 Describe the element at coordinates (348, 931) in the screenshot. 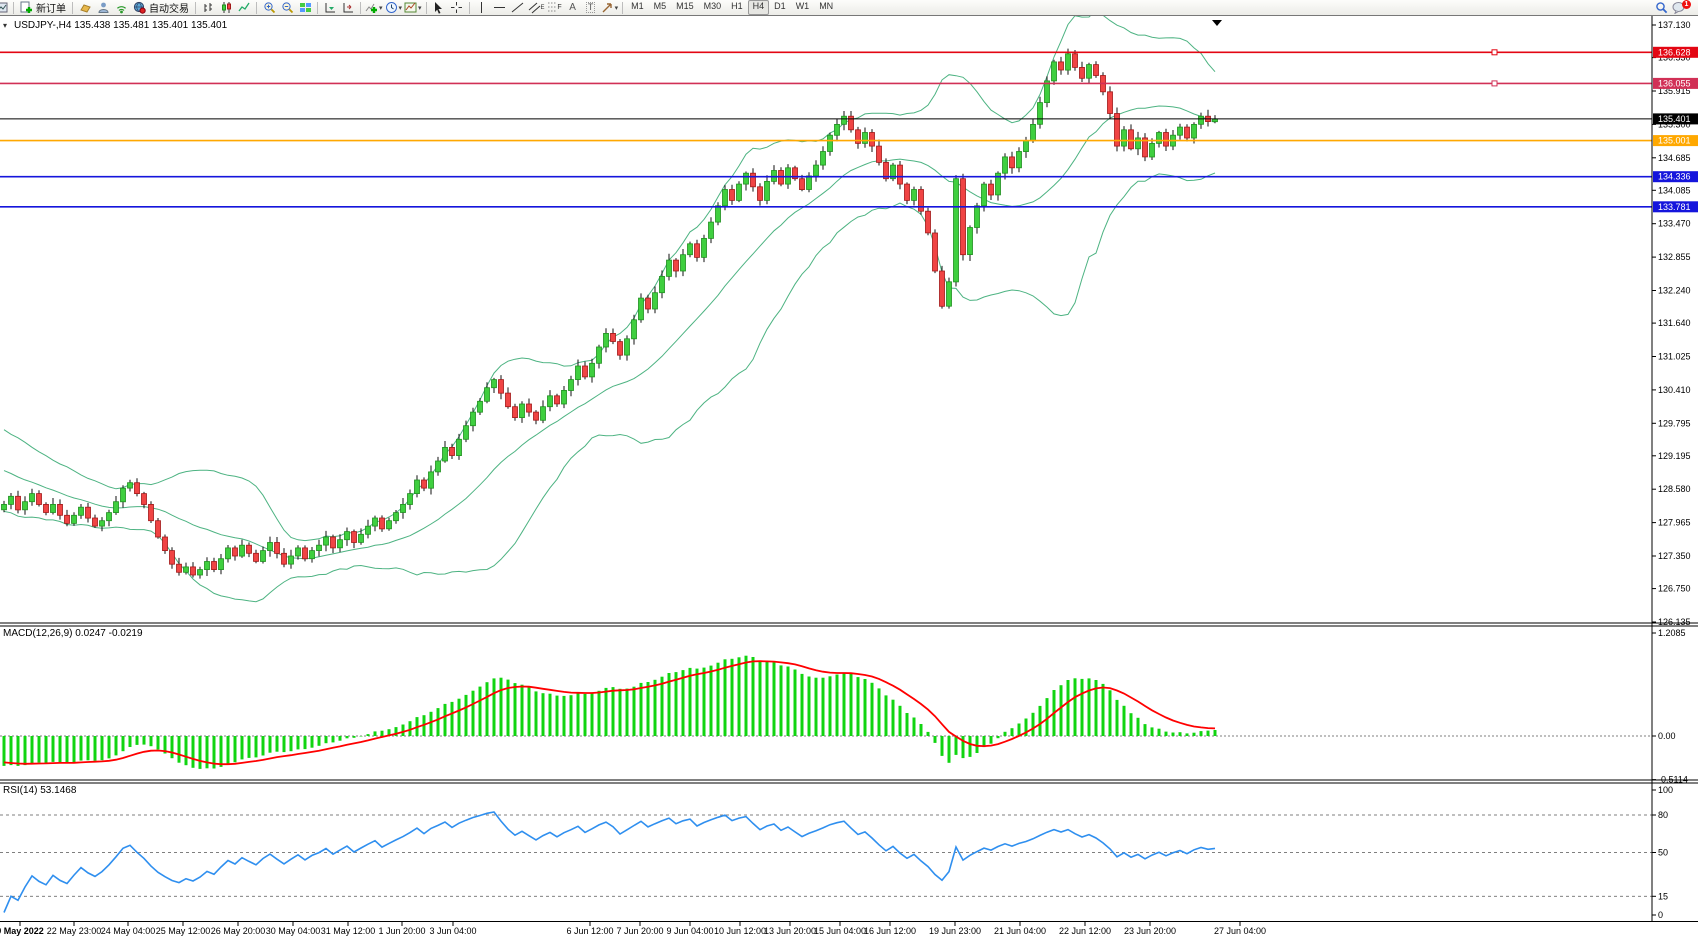

I see `svg-text: 31 May 12:00` at that location.